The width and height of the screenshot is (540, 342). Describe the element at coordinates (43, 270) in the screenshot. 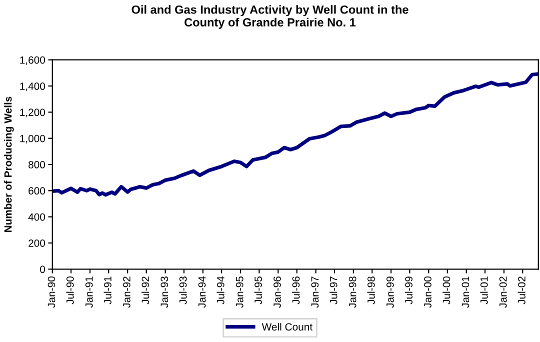

I see `y-tick-label: 0` at that location.